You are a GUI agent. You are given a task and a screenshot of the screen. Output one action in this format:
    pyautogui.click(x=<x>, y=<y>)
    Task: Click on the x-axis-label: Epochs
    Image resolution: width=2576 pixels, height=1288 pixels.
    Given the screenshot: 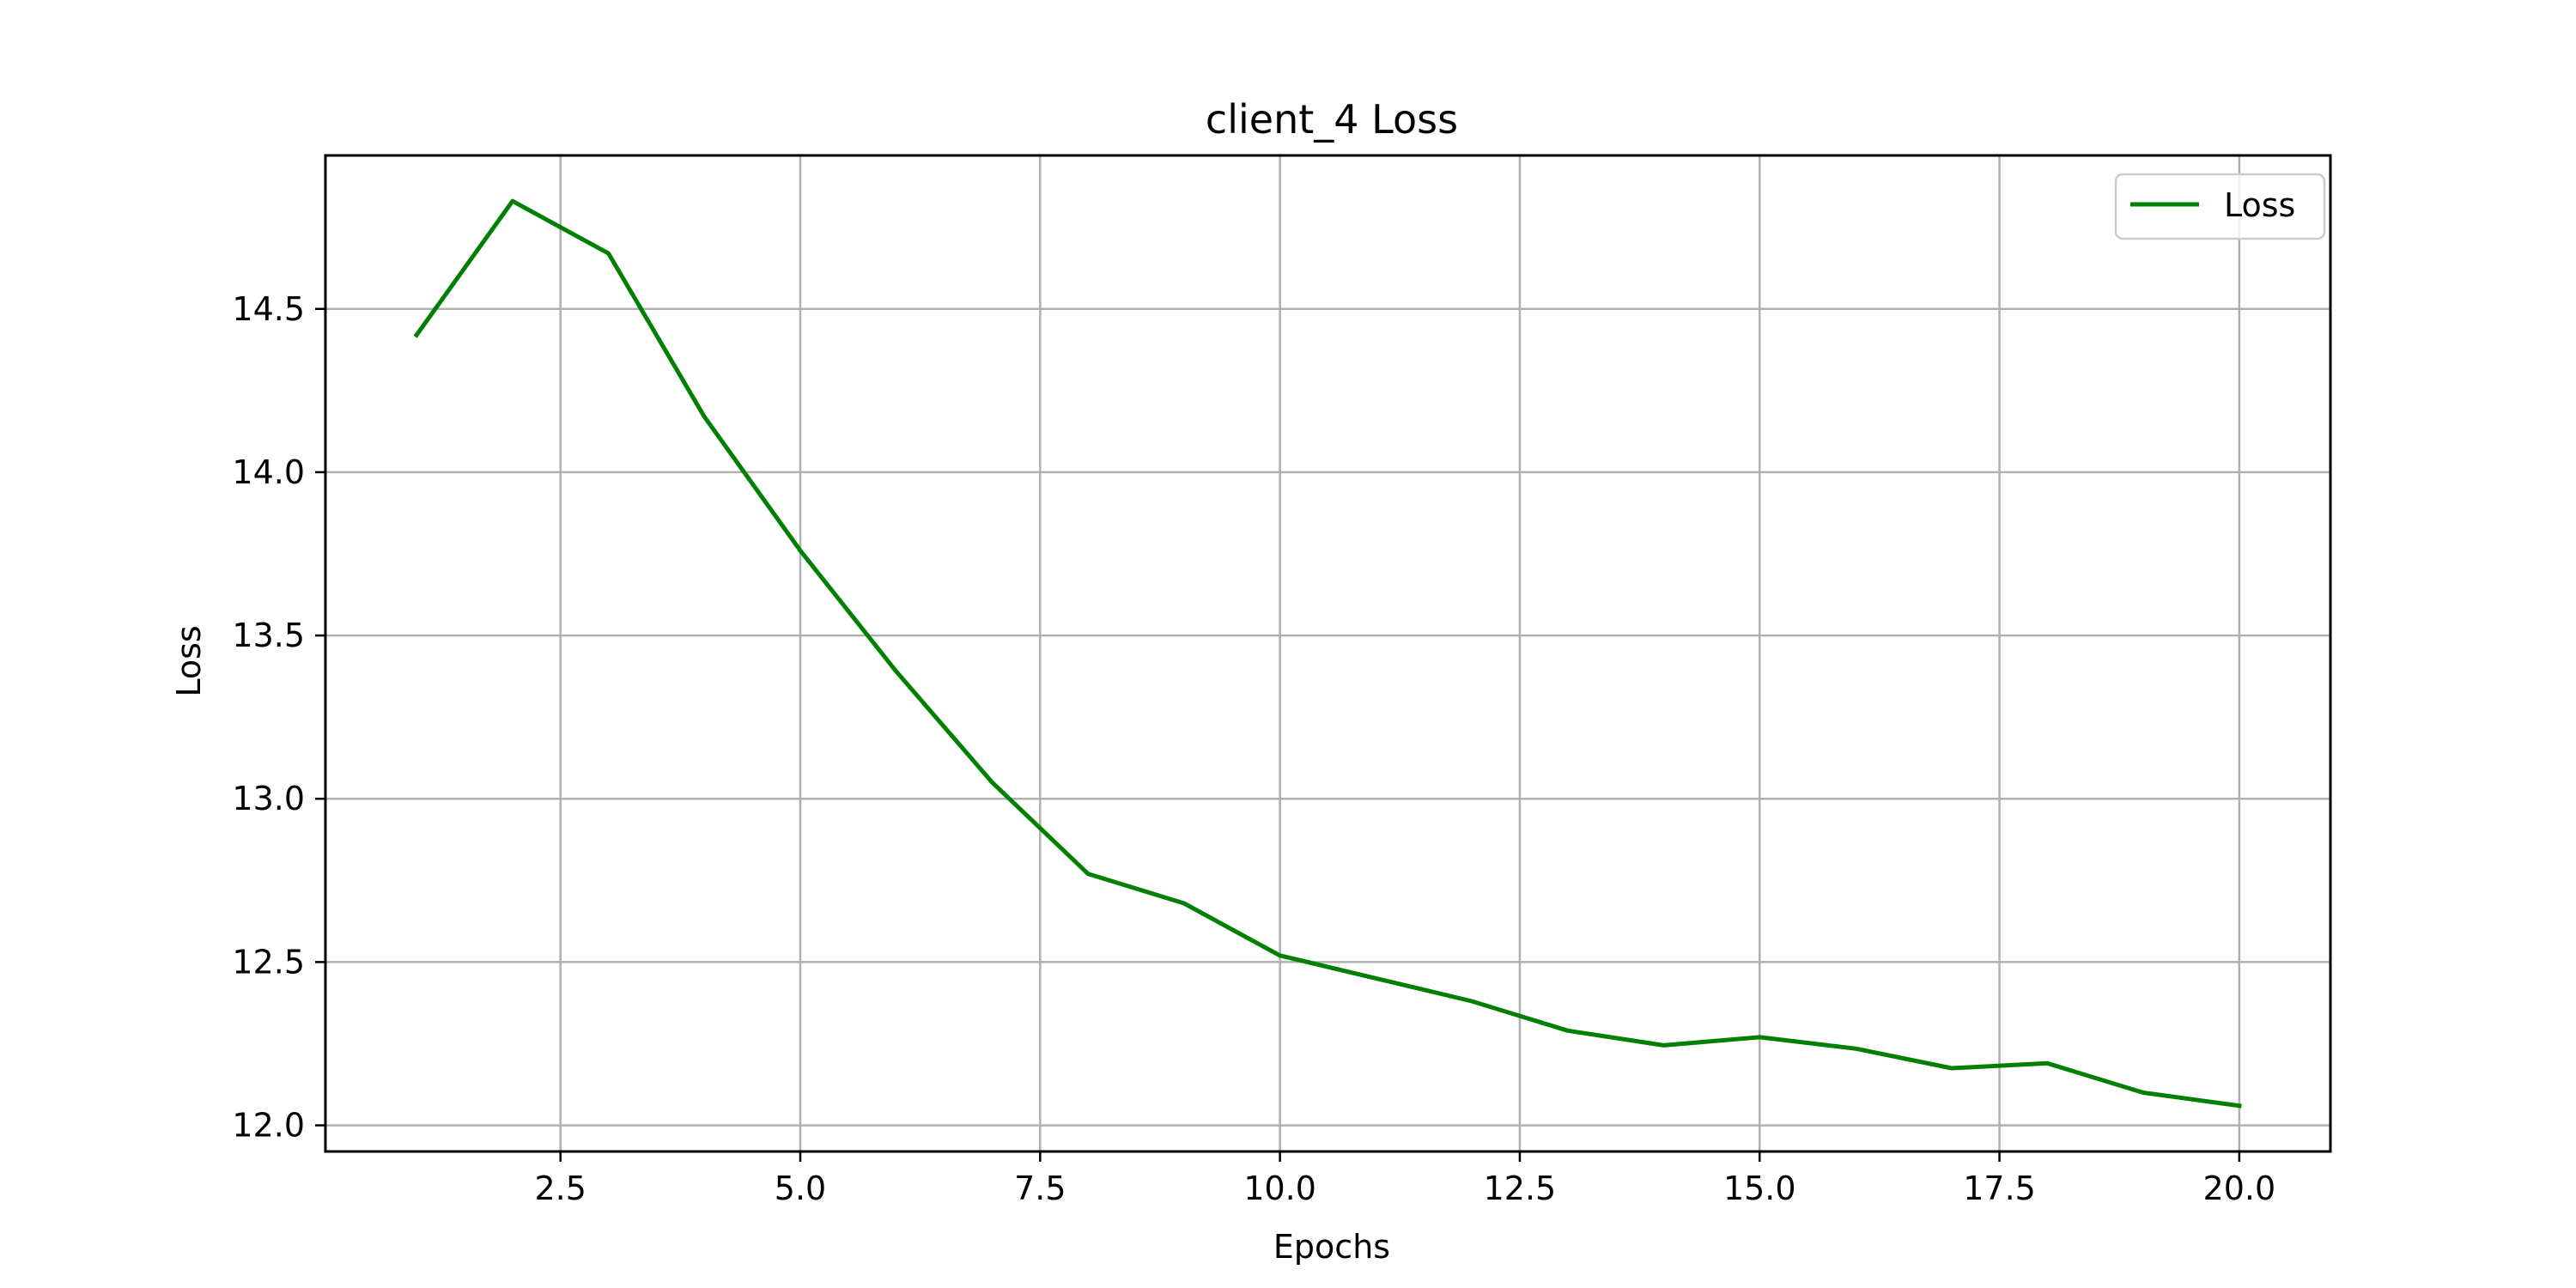 What is the action you would take?
    pyautogui.click(x=1331, y=1247)
    